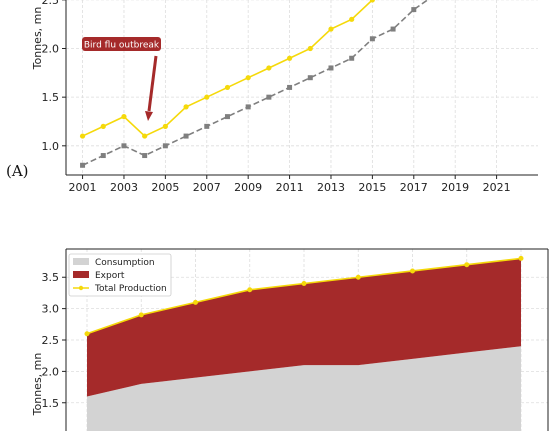  I want to click on panel-a-x-tick-label: 2009, so click(248, 187).